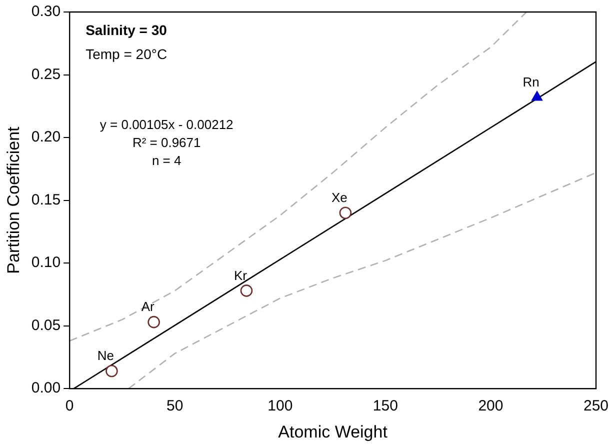 Image resolution: width=613 pixels, height=447 pixels. Describe the element at coordinates (46, 199) in the screenshot. I see `y-tick-label: 0.15` at that location.